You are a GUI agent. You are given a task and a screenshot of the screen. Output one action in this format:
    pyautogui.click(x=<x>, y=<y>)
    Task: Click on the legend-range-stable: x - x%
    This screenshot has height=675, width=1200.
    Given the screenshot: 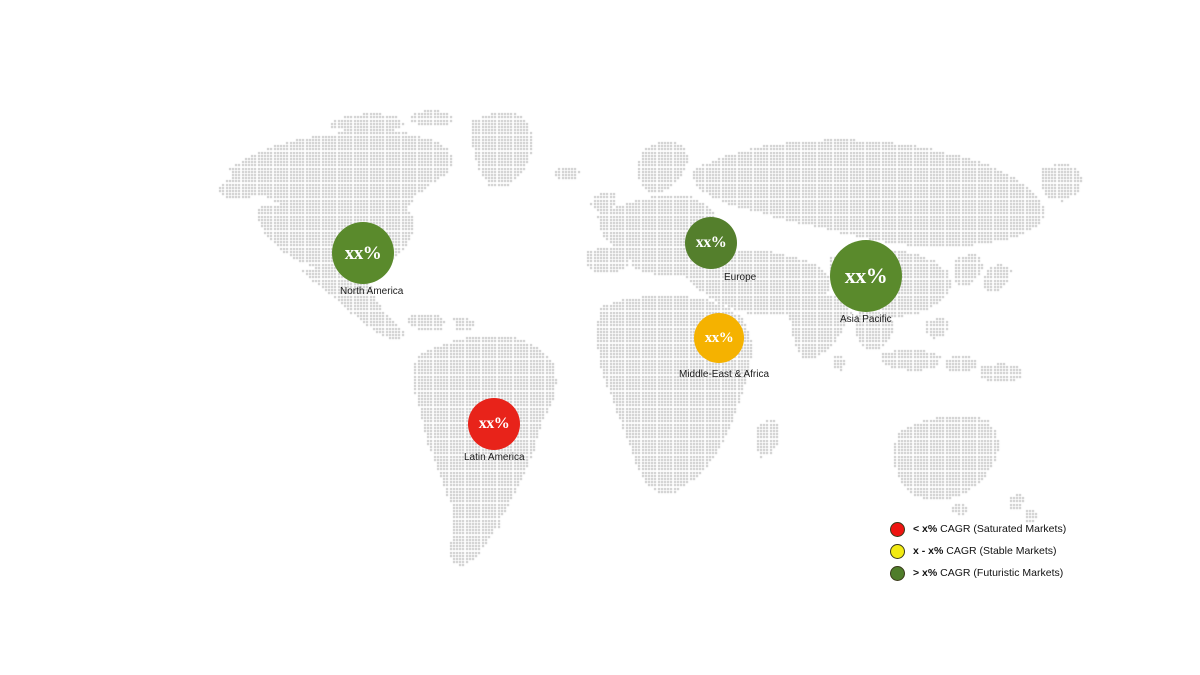 What is the action you would take?
    pyautogui.click(x=928, y=551)
    